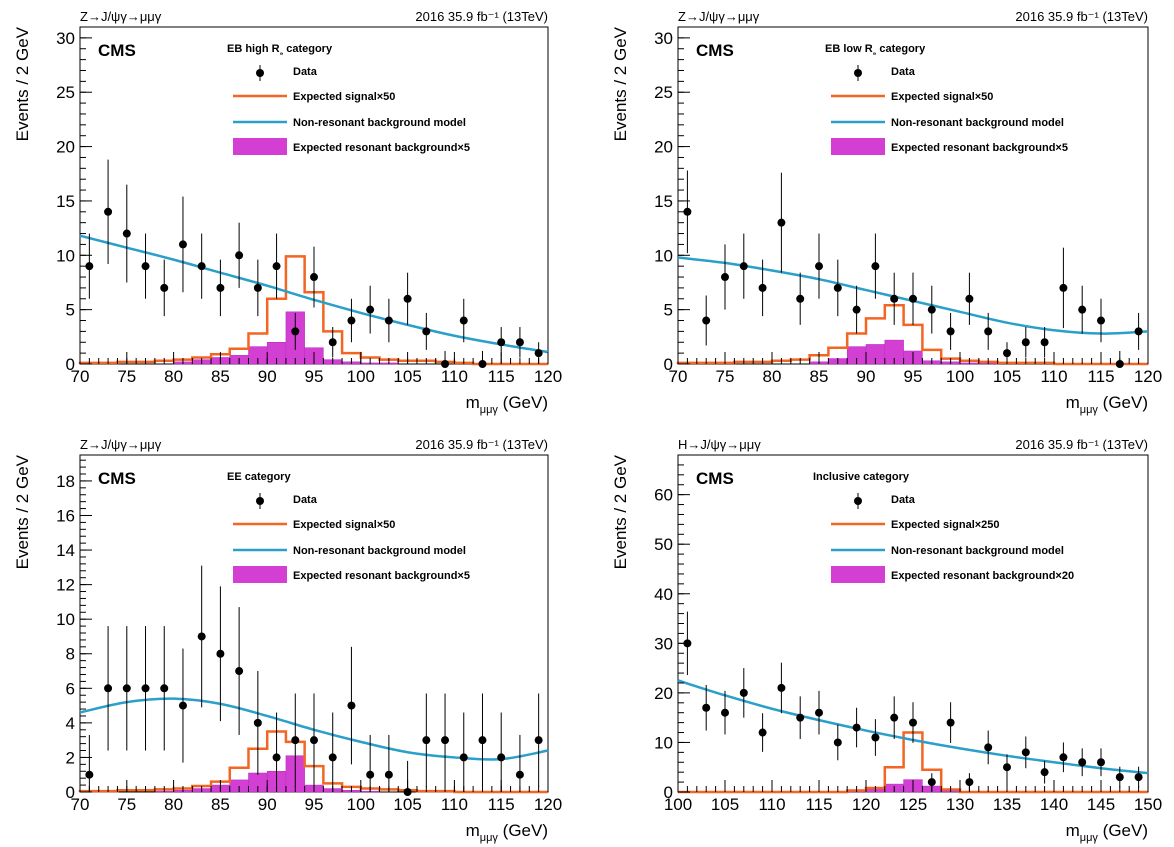 The width and height of the screenshot is (1174, 847). What do you see at coordinates (875, 50) in the screenshot?
I see `category-label: EB low R₉ category` at bounding box center [875, 50].